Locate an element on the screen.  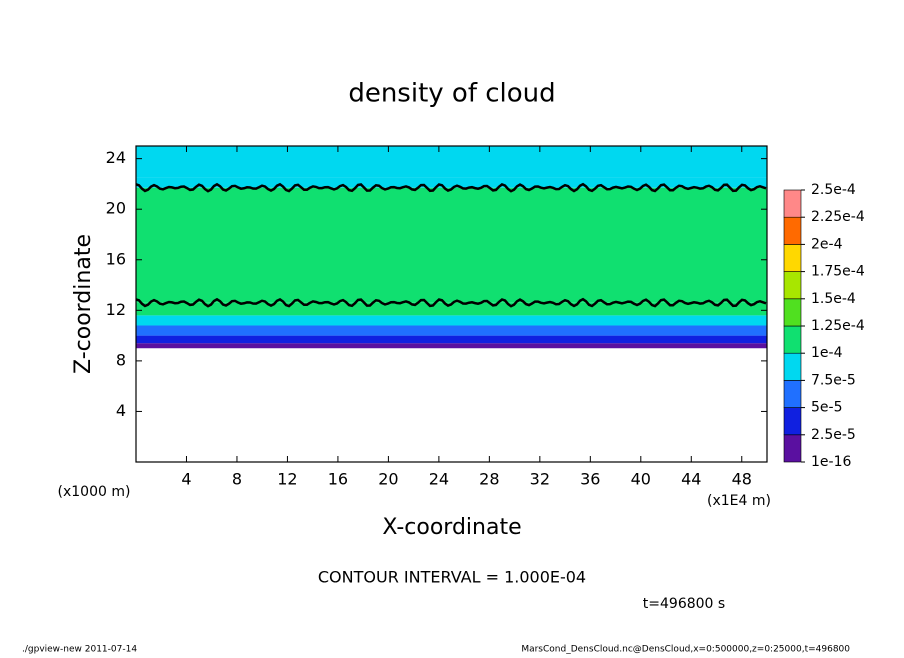
x-tick-label: 48 is located at coordinates (742, 479).